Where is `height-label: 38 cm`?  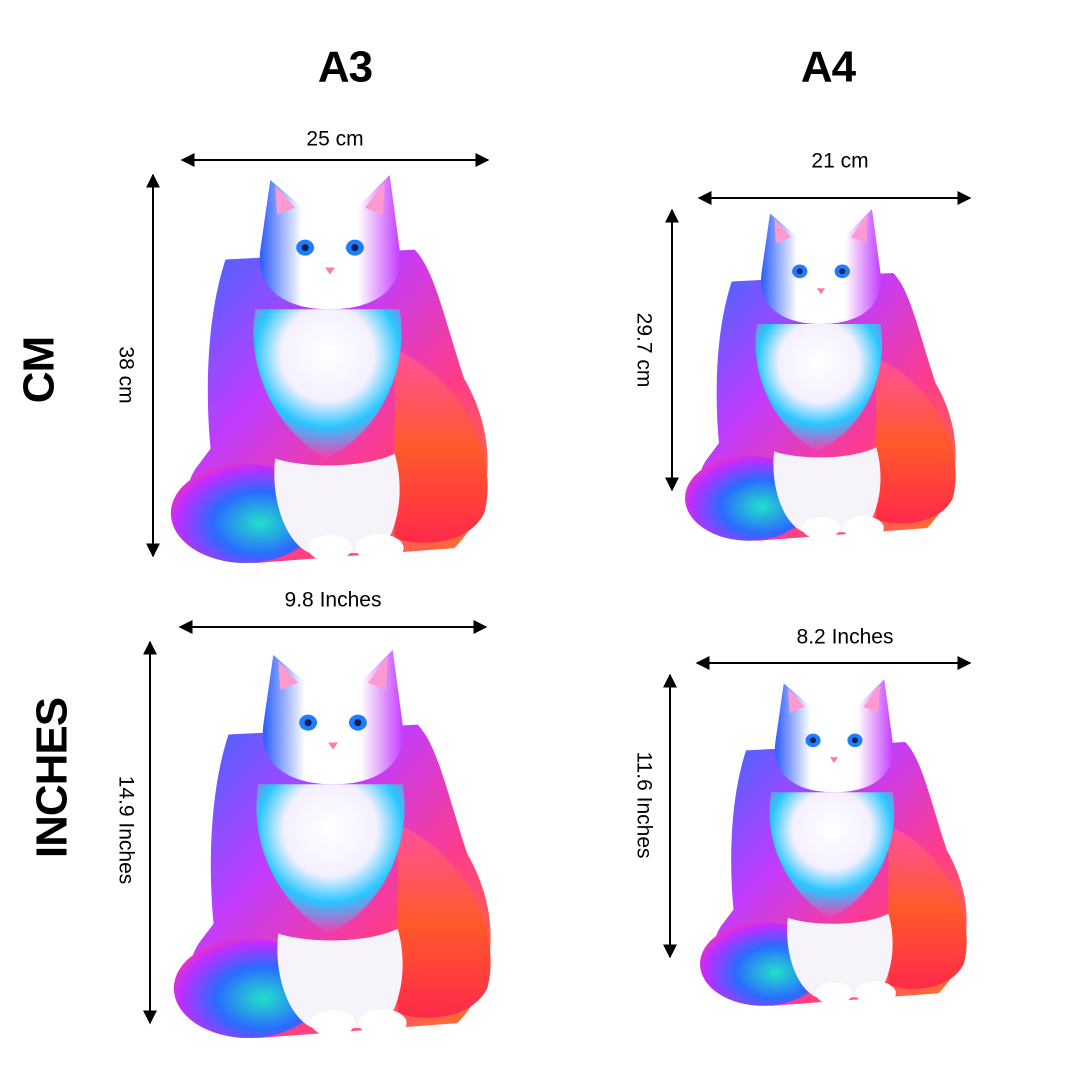
height-label: 38 cm is located at coordinates (125, 374).